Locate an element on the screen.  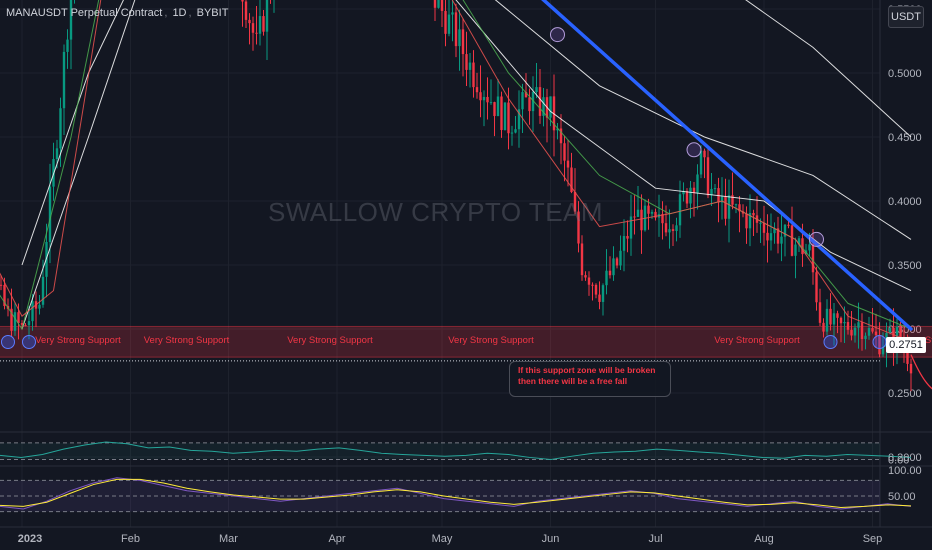
x-tick-label: 2023 is located at coordinates (30, 539).